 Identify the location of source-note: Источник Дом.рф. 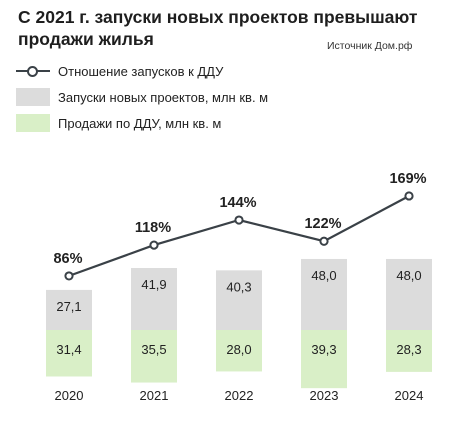
(370, 46).